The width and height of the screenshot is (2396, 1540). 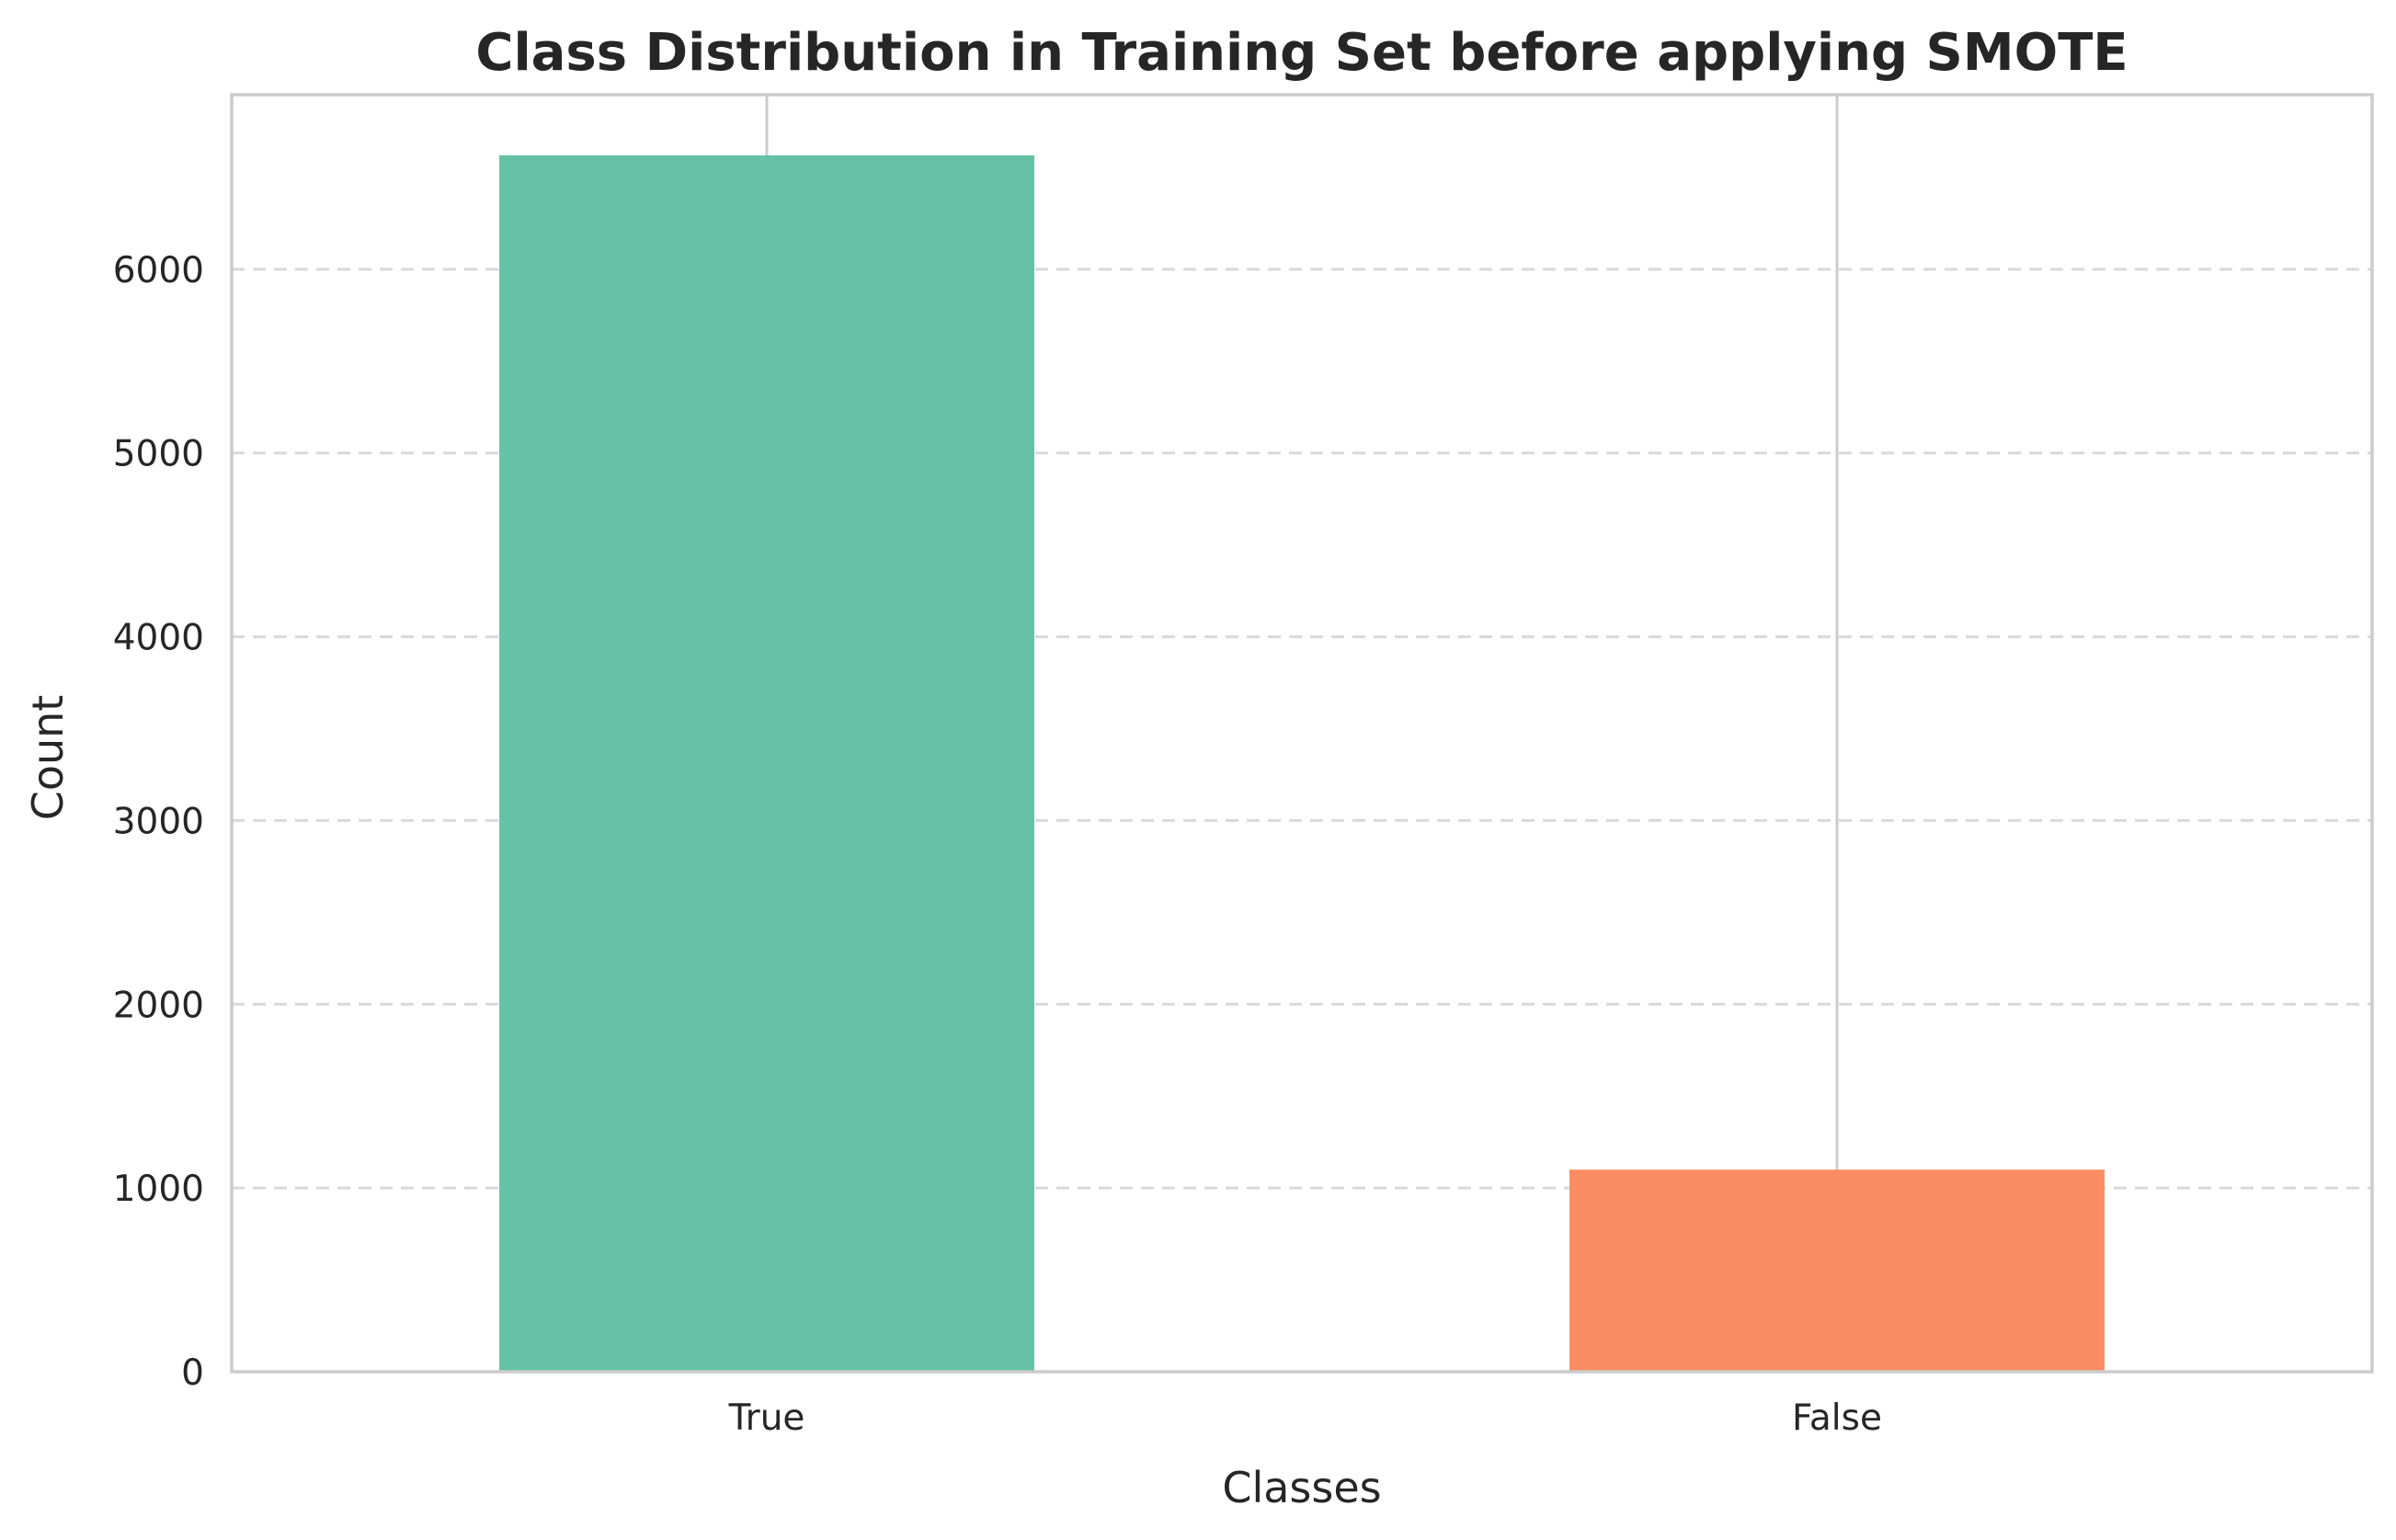 What do you see at coordinates (158, 638) in the screenshot?
I see `y-tick-label: 4000` at bounding box center [158, 638].